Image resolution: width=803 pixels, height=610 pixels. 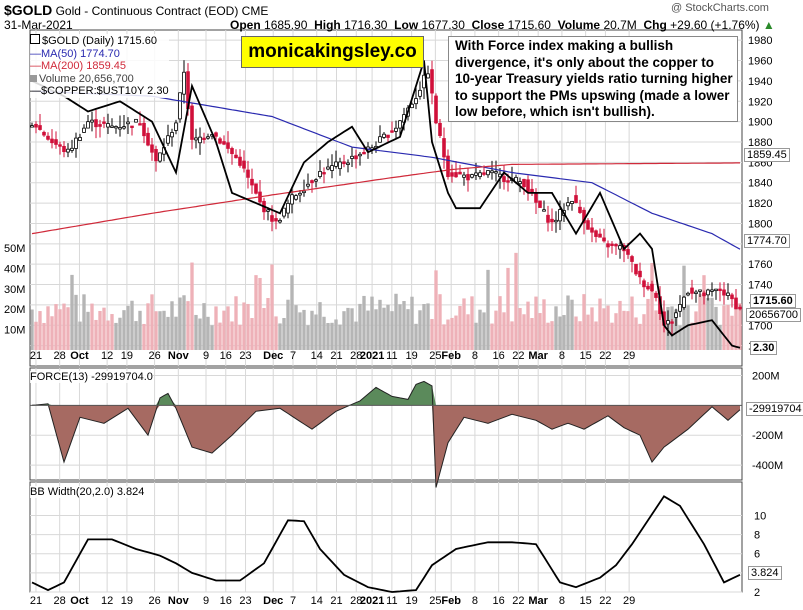 What do you see at coordinates (518, 601) in the screenshot?
I see `x-tick-label: 22` at bounding box center [518, 601].